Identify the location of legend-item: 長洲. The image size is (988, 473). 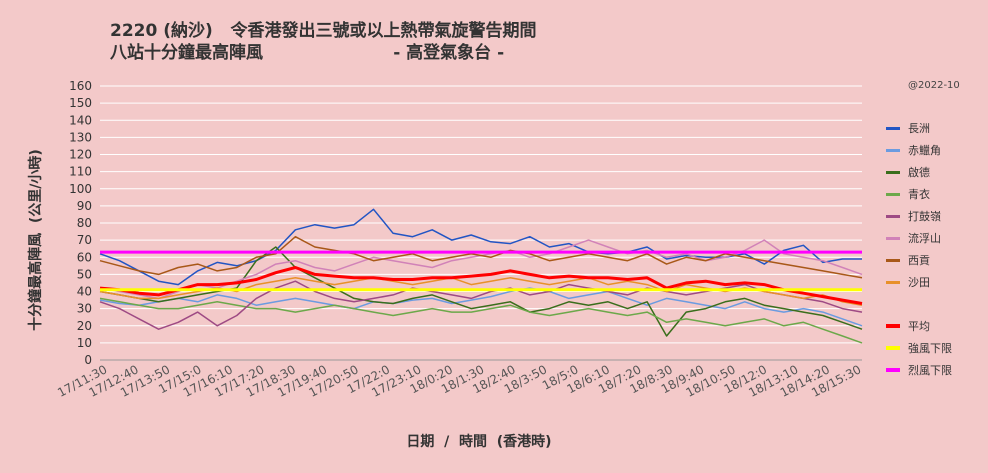
(908, 128).